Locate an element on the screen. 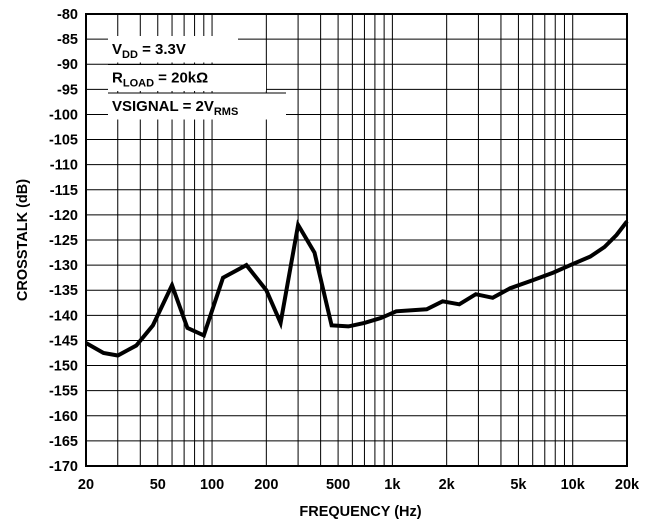 This screenshot has width=652, height=523. x-tick-label: 2k is located at coordinates (447, 485).